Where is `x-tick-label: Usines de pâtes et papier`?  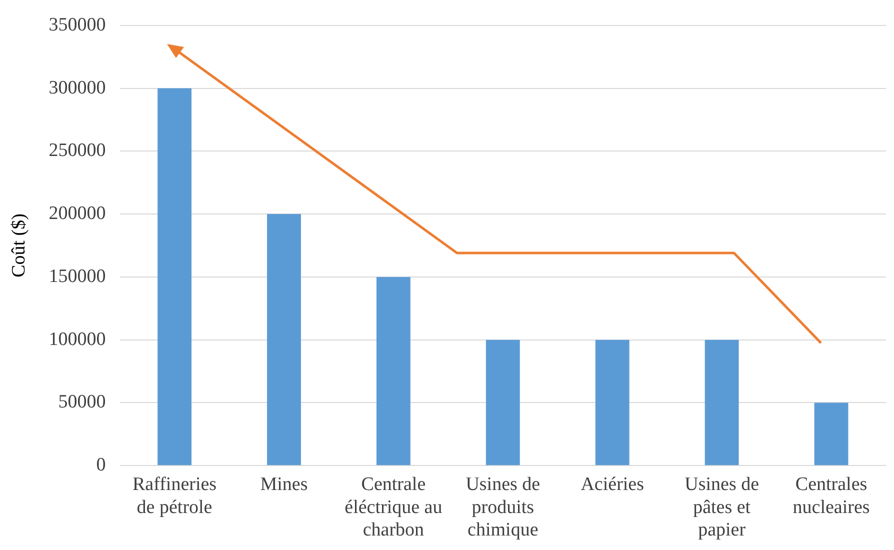 x-tick-label: Usines de pâtes et papier is located at coordinates (722, 507).